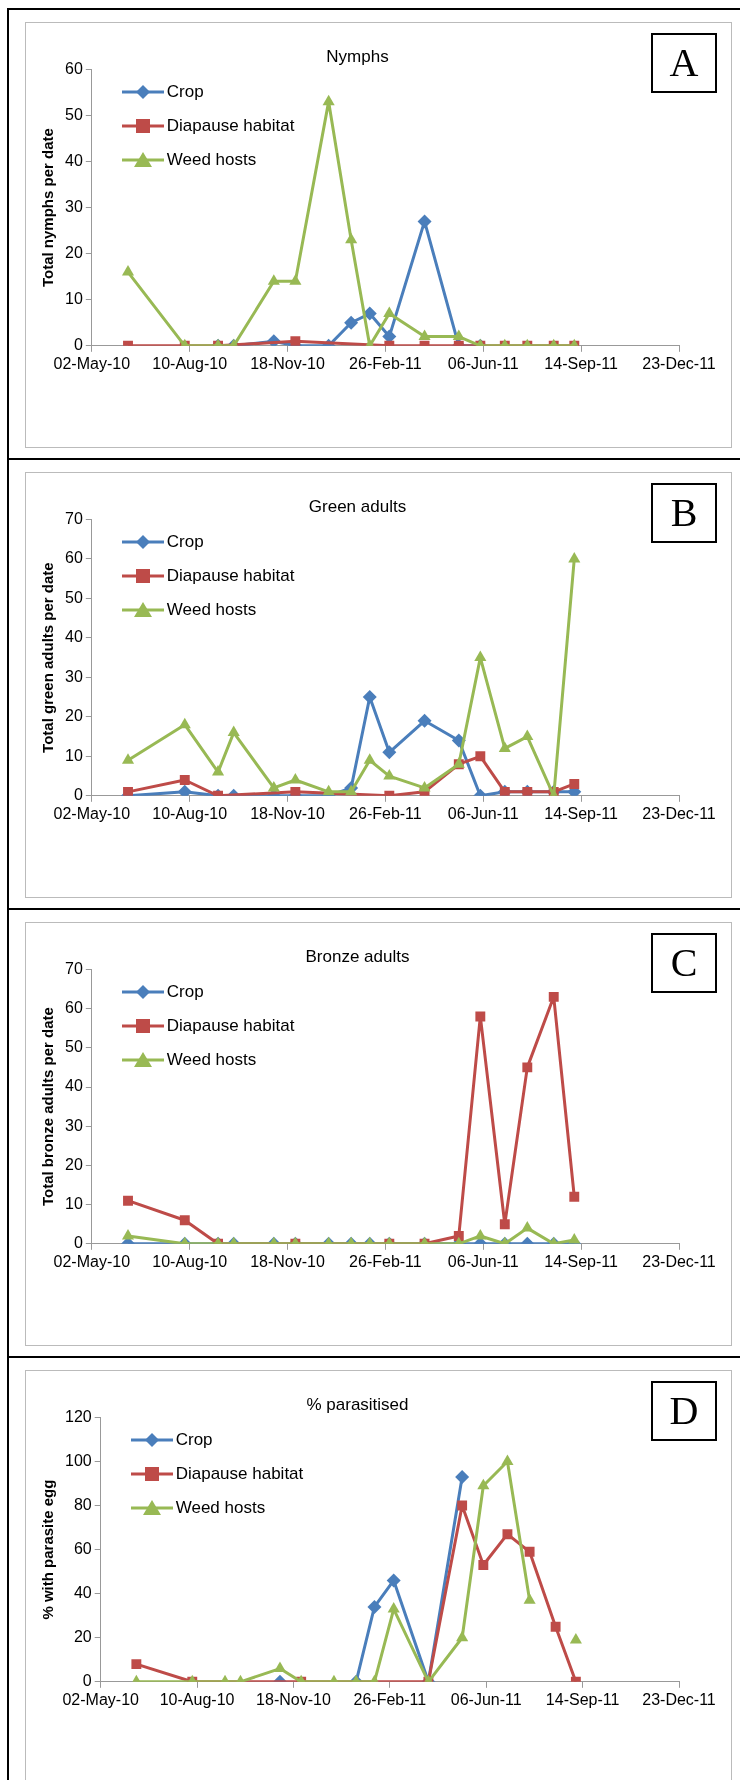 This screenshot has height=1780, width=740. What do you see at coordinates (684, 1411) in the screenshot?
I see `annotation: D` at bounding box center [684, 1411].